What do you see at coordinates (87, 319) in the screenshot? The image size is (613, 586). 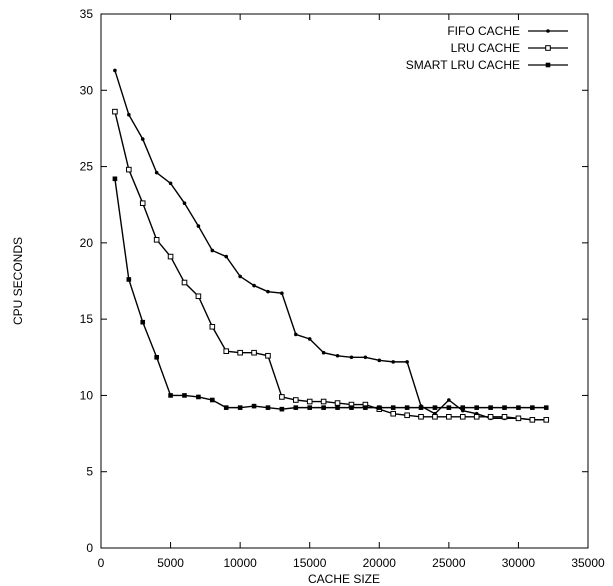 I see `y-tick-label: 15` at bounding box center [87, 319].